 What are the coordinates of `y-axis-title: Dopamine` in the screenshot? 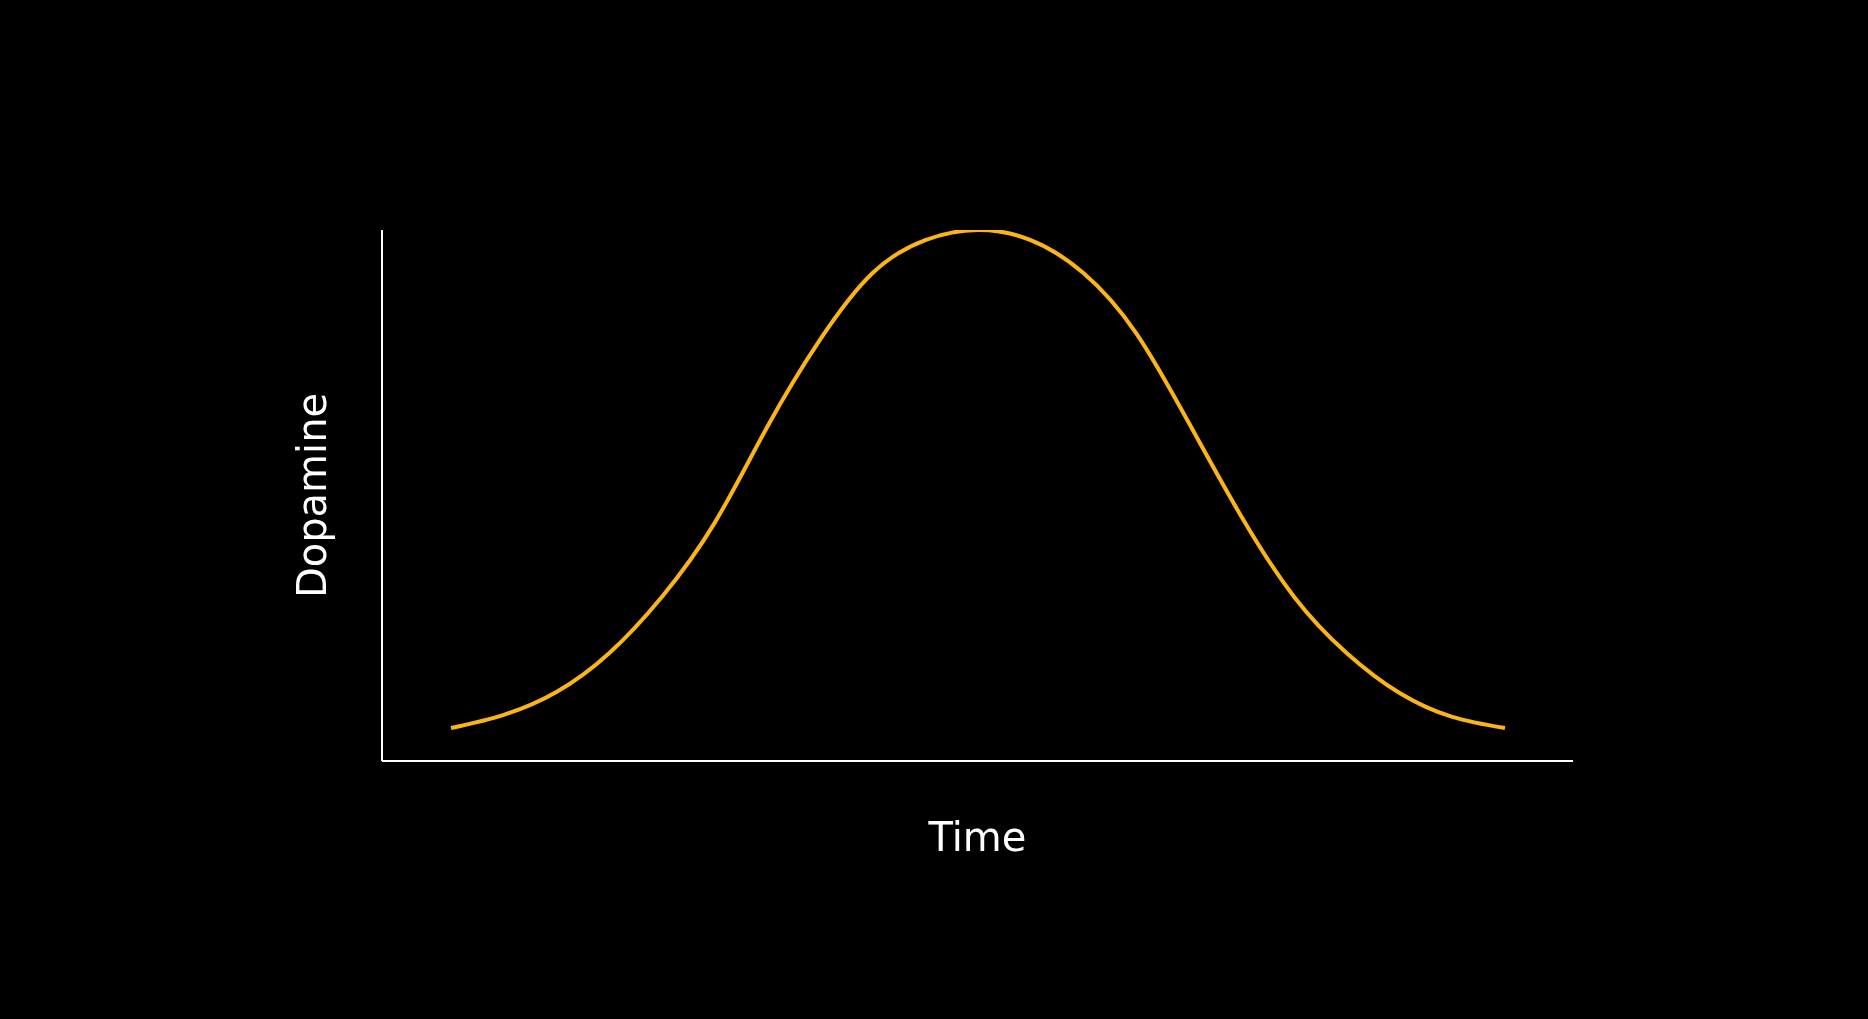 It's located at (312, 495).